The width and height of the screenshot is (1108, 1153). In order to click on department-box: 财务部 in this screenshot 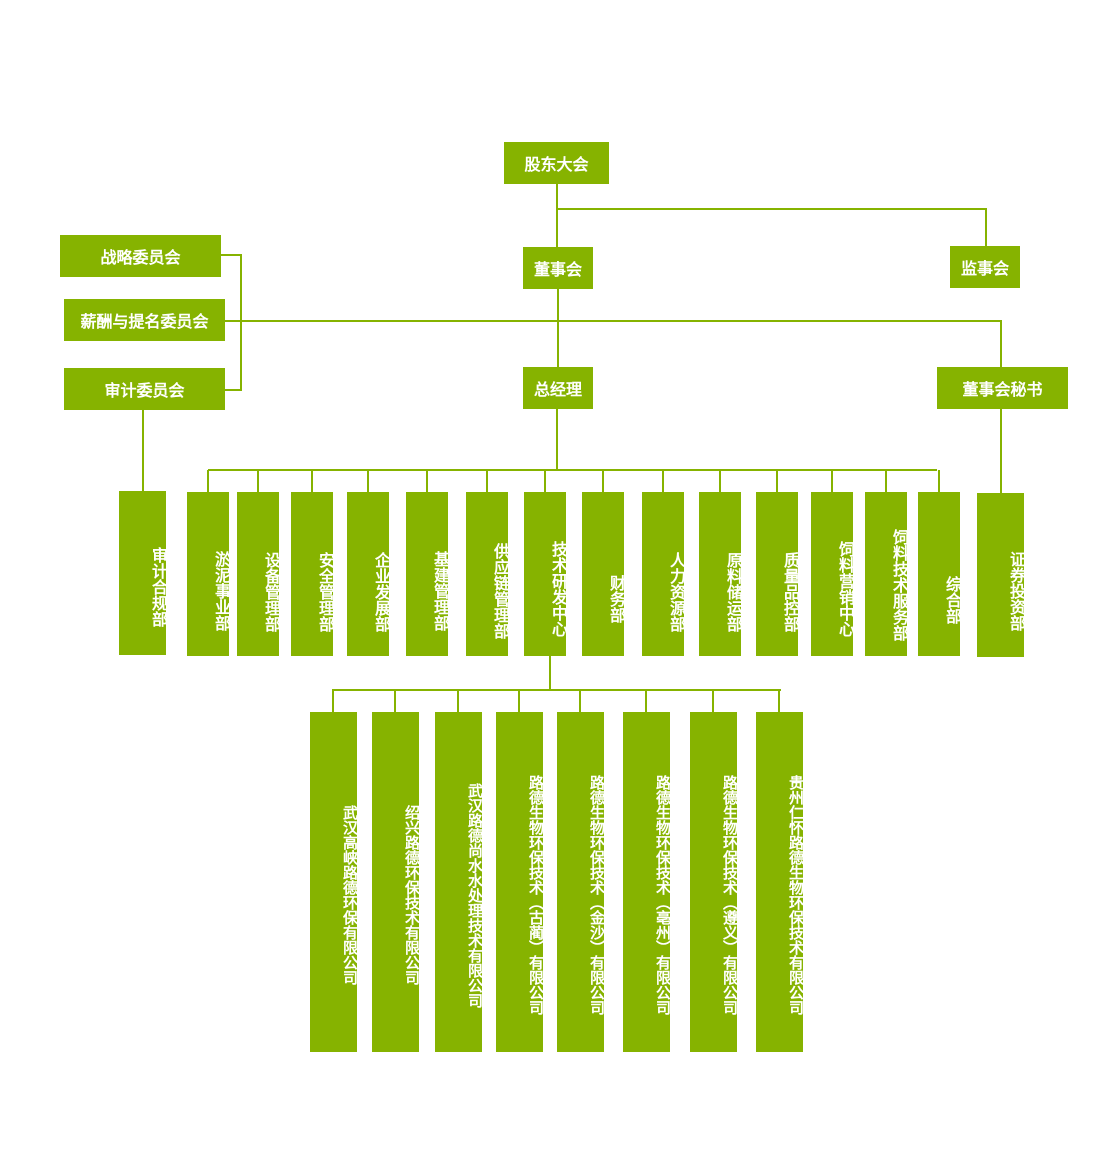, I will do `click(604, 574)`.